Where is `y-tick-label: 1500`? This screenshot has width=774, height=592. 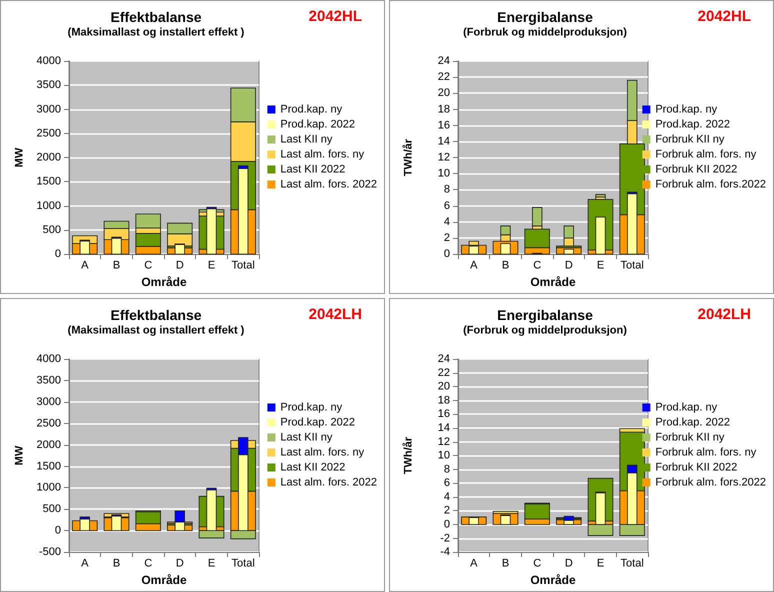
y-tick-label: 1500 is located at coordinates (48, 466).